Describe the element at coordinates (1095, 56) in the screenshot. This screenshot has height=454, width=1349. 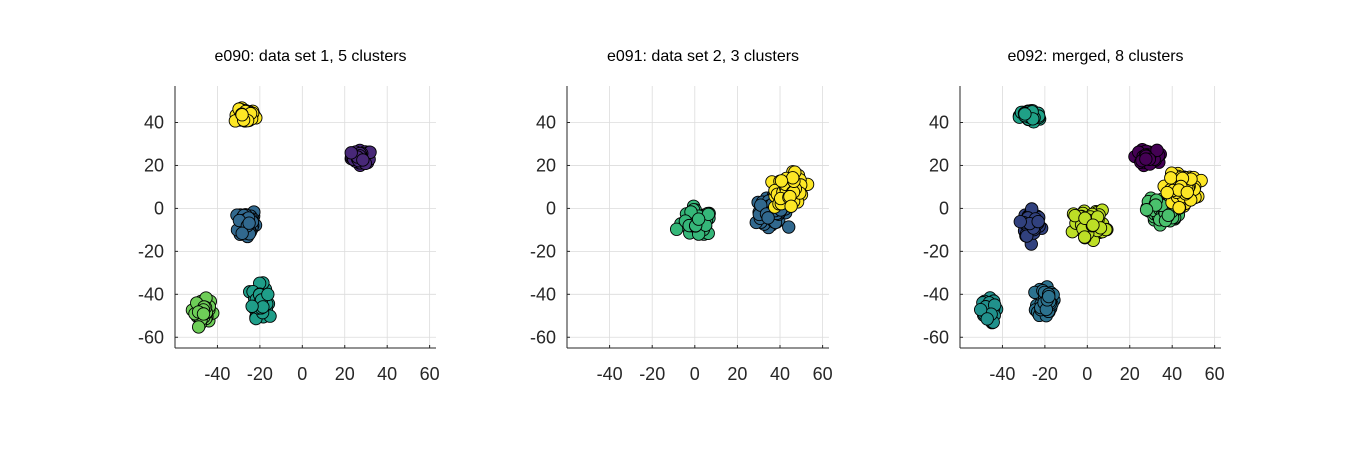
I see `chart-title: e092: merged, 8 clusters` at that location.